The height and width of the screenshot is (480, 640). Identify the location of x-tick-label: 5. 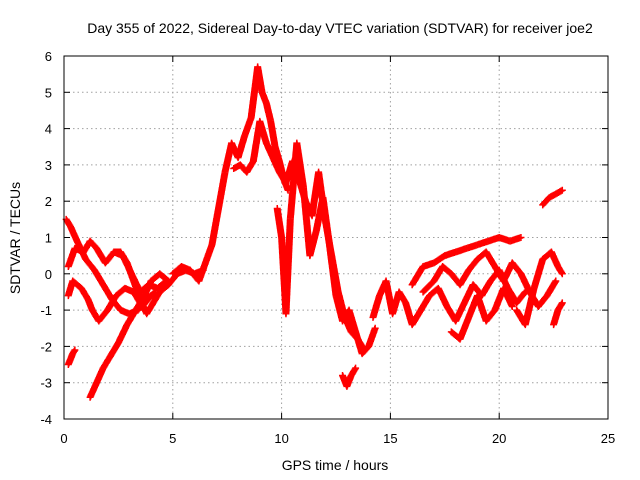
(172, 438).